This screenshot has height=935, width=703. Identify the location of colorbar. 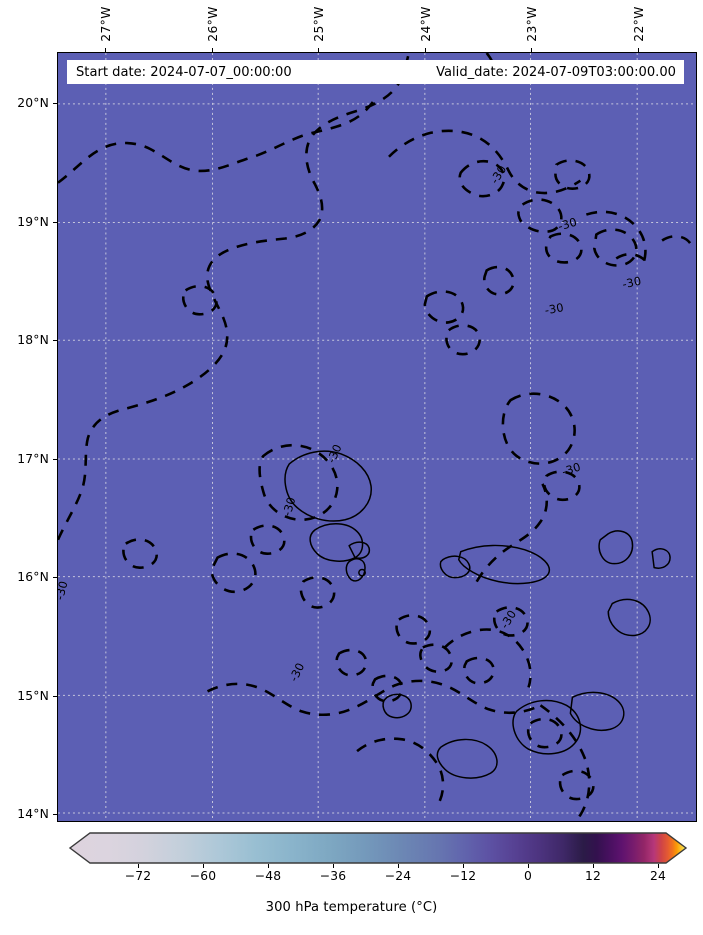
(378, 848).